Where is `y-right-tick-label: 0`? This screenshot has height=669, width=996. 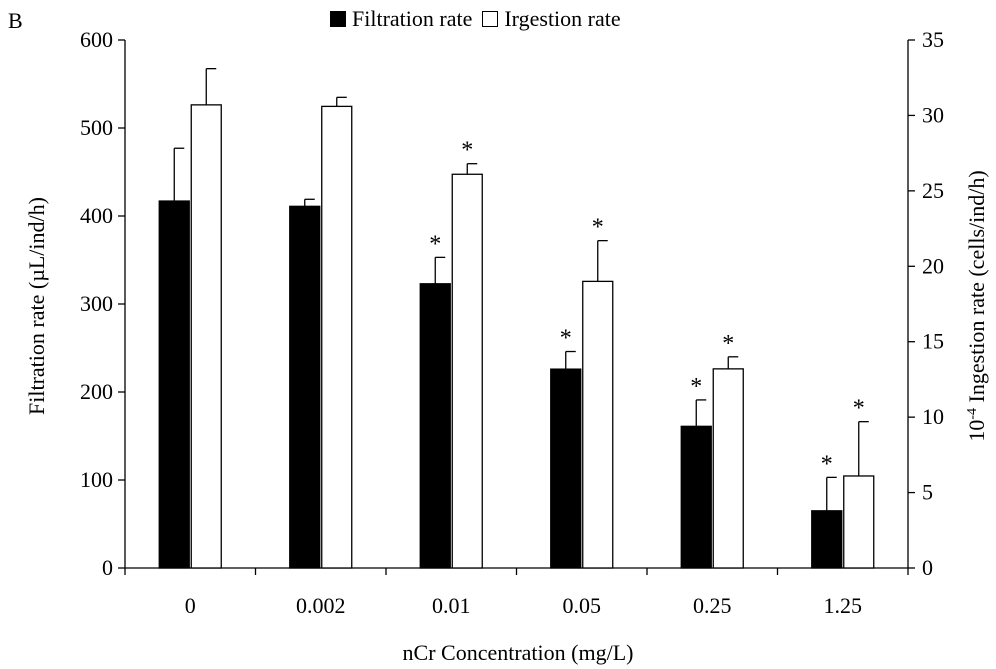
y-right-tick-label: 0 is located at coordinates (927, 567).